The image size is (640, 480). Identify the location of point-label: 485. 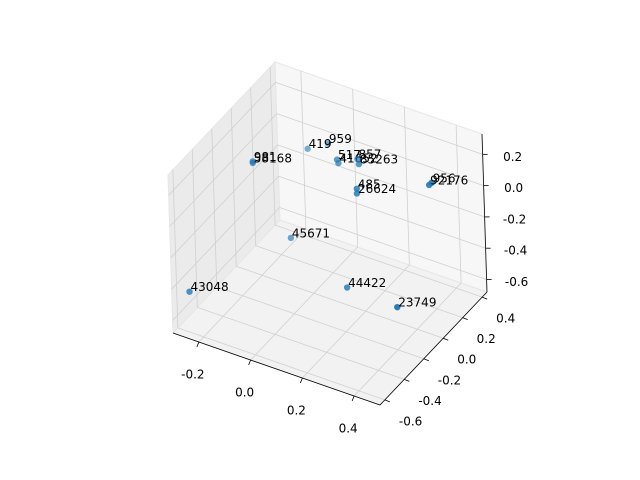
(369, 184).